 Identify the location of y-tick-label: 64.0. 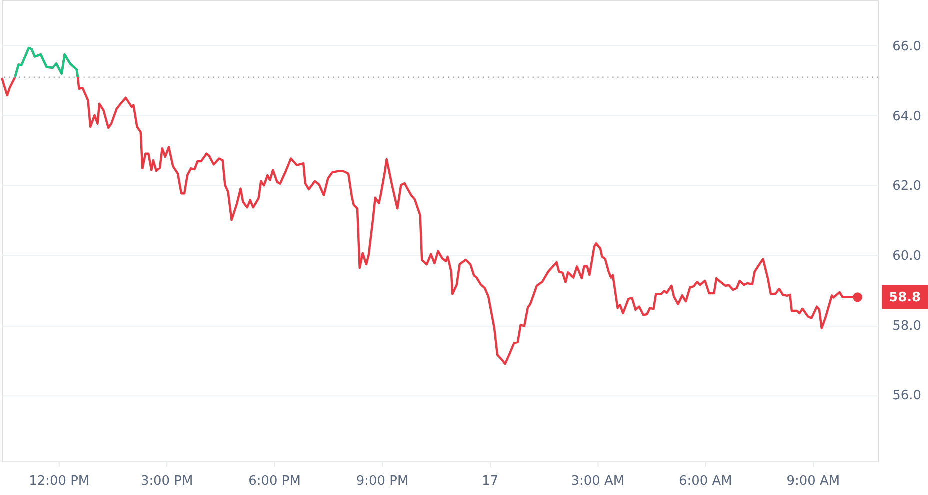
(907, 116).